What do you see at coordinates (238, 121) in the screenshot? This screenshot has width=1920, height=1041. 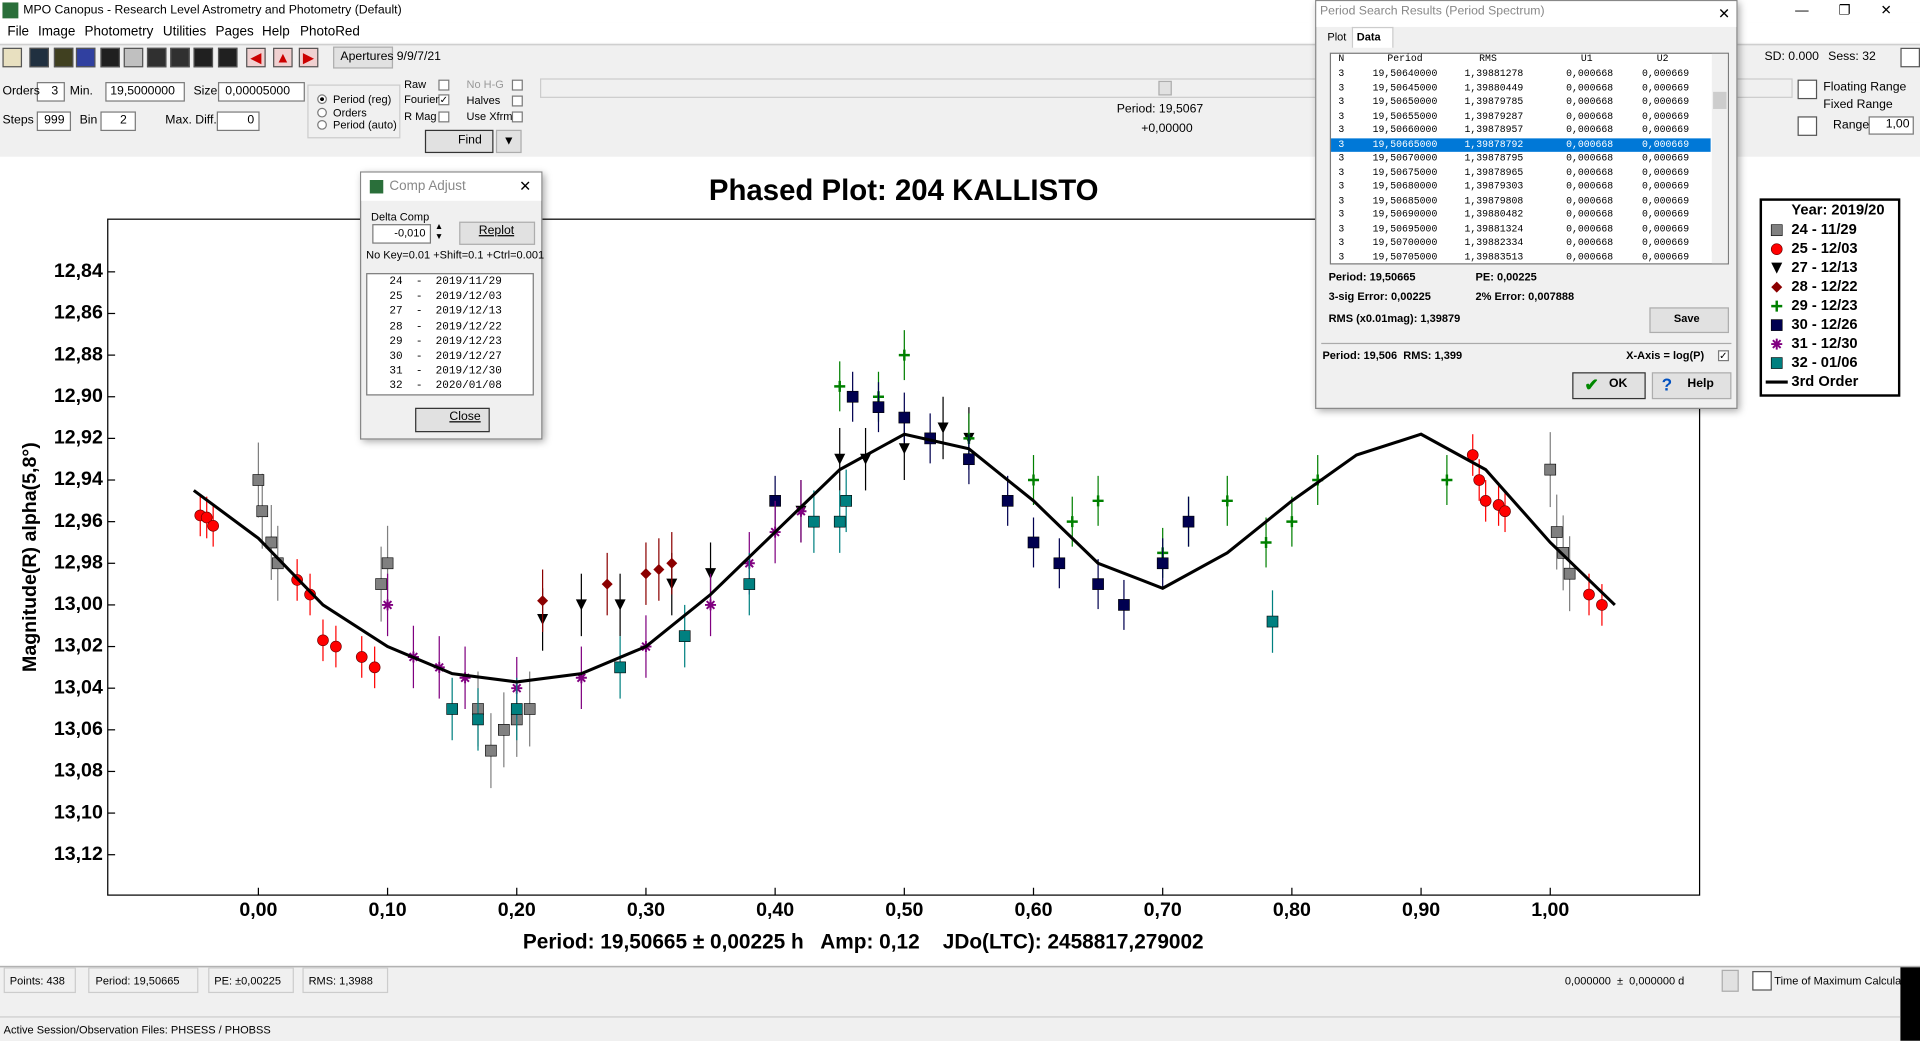 I see `maxdiff-input` at bounding box center [238, 121].